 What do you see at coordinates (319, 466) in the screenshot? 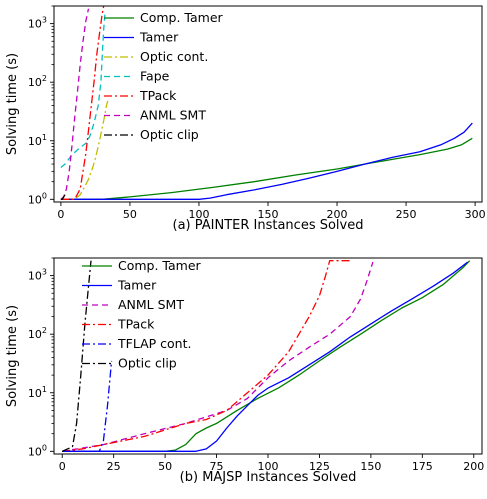
I see `x-tick-label: 125` at bounding box center [319, 466].